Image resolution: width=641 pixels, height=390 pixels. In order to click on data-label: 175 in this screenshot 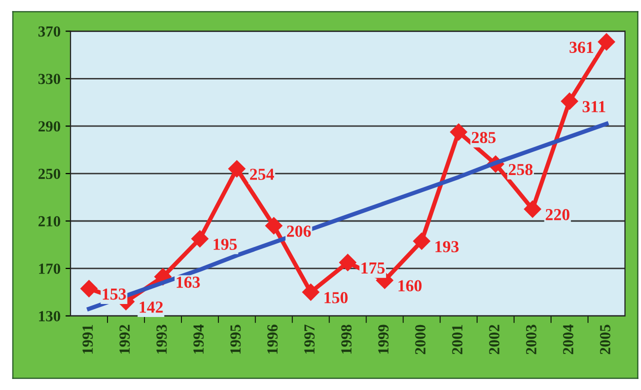, I will do `click(373, 268)`.